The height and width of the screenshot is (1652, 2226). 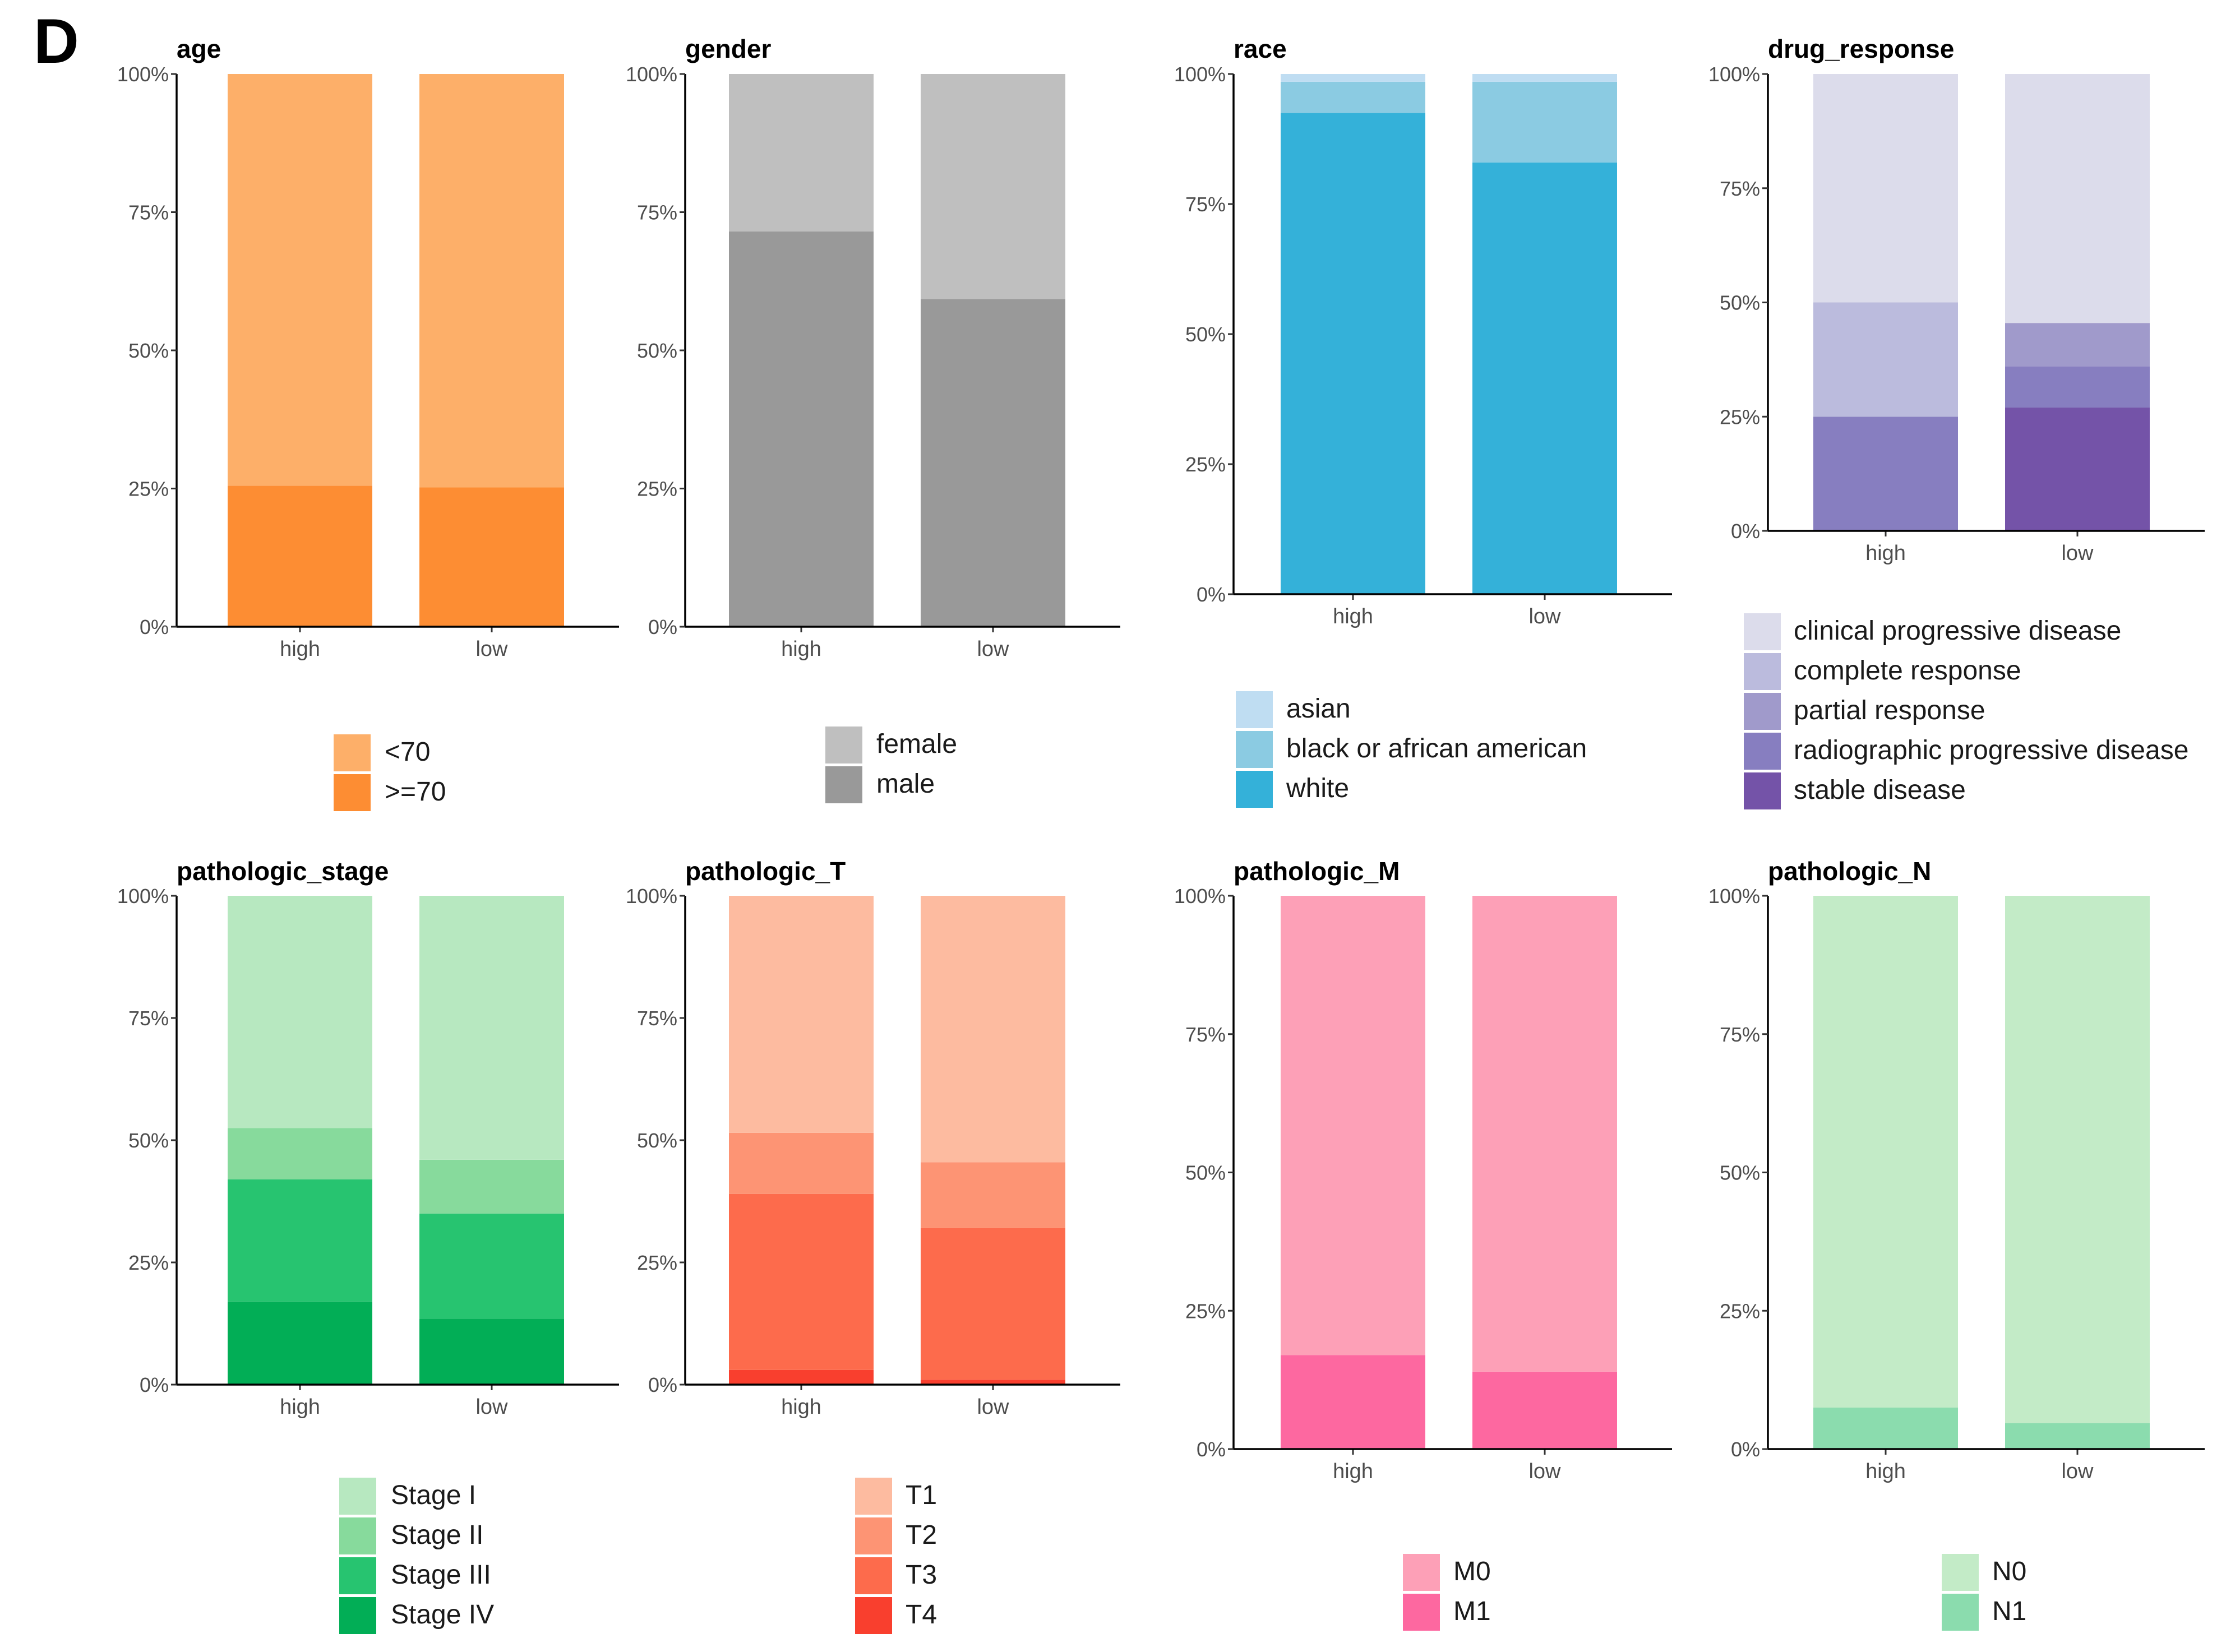 I want to click on legend-label: white, so click(x=1317, y=788).